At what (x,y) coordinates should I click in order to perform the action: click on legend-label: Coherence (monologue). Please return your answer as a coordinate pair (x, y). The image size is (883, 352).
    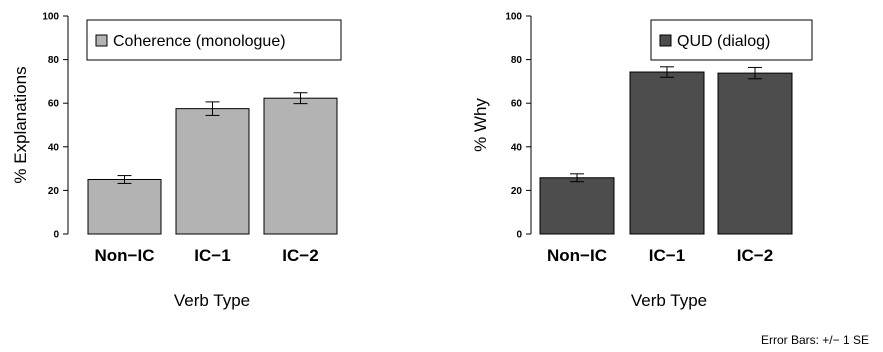
    Looking at the image, I should click on (199, 41).